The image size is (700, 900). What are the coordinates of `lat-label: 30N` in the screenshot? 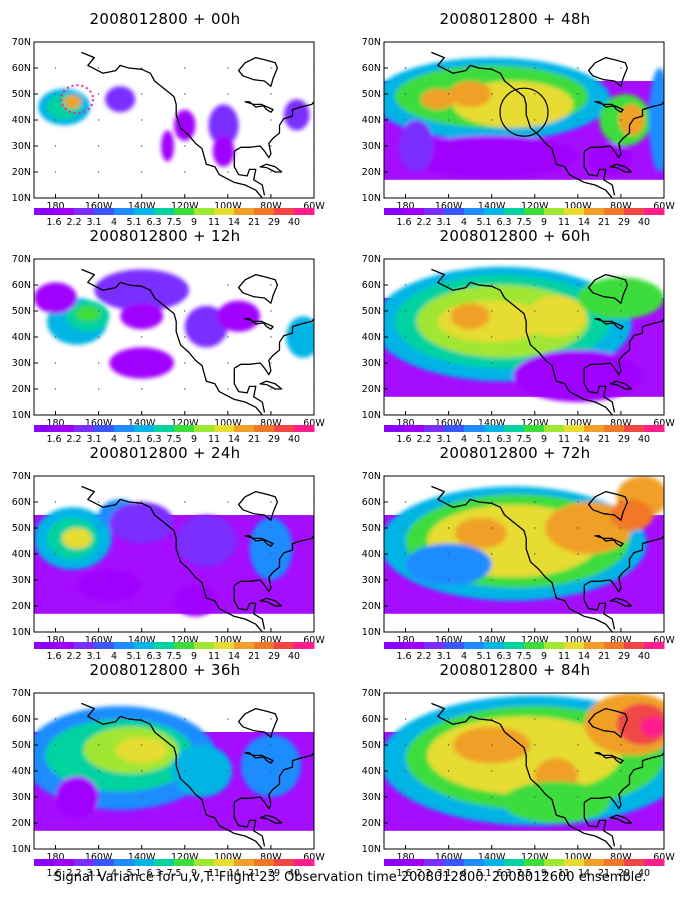 It's located at (21, 580).